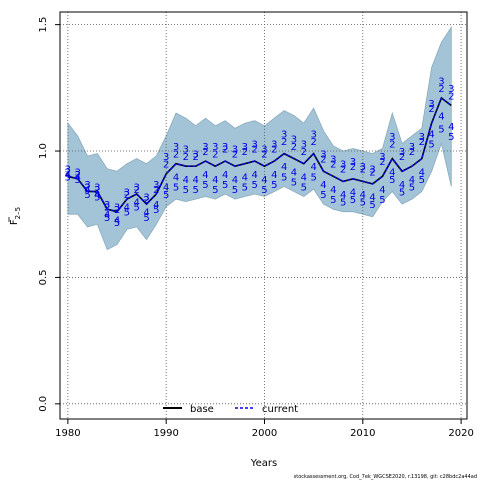  What do you see at coordinates (87, 187) in the screenshot?
I see `retro-label-2-1982: 2` at bounding box center [87, 187].